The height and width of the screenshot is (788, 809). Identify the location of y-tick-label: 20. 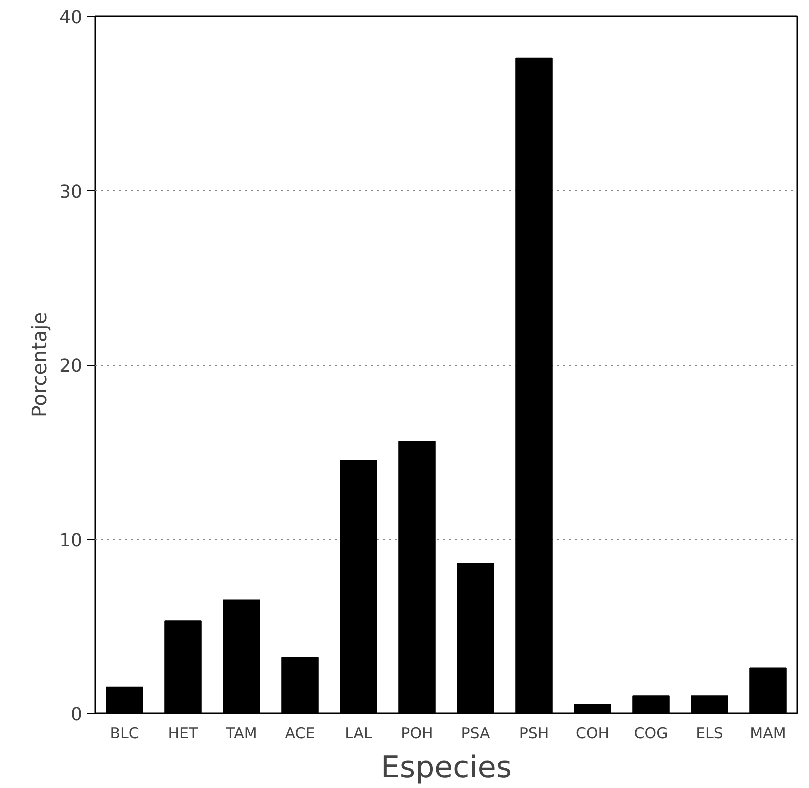
(71, 366).